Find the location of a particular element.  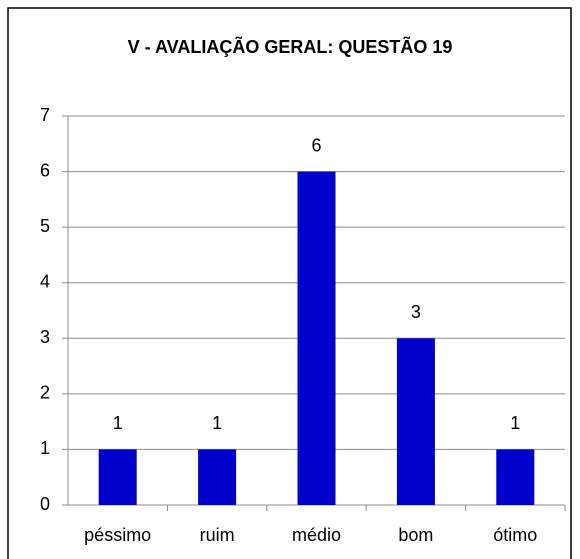

x-tick-label: péssimo is located at coordinates (117, 535).